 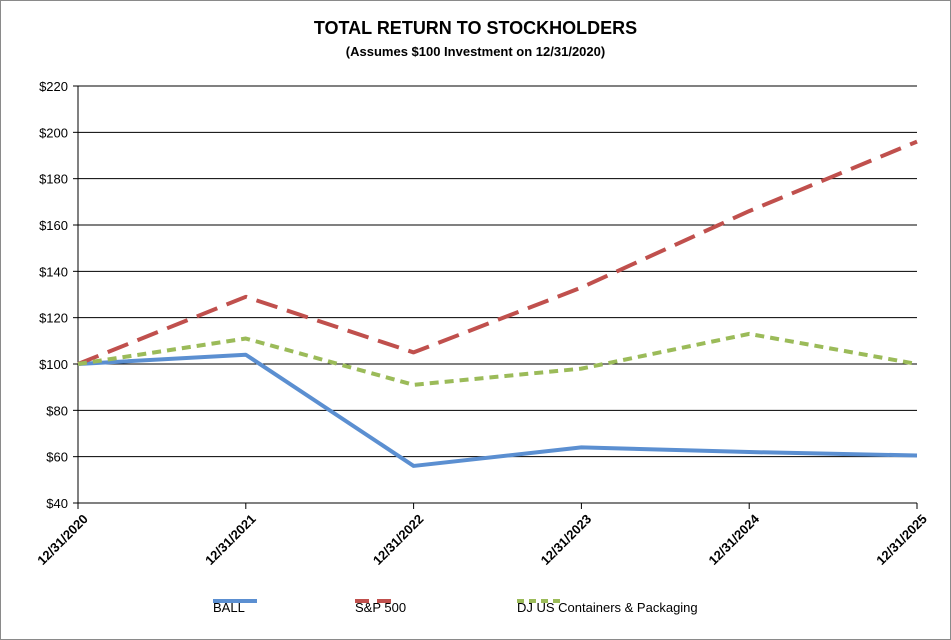 I want to click on legend-label: DJ US Containers & Packaging, so click(x=607, y=607).